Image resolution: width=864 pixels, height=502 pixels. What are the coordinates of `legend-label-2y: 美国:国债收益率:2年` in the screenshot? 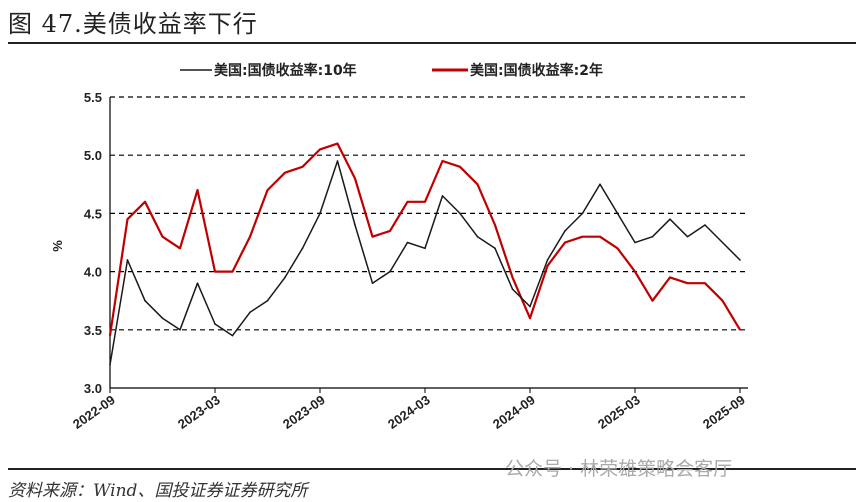 It's located at (536, 70).